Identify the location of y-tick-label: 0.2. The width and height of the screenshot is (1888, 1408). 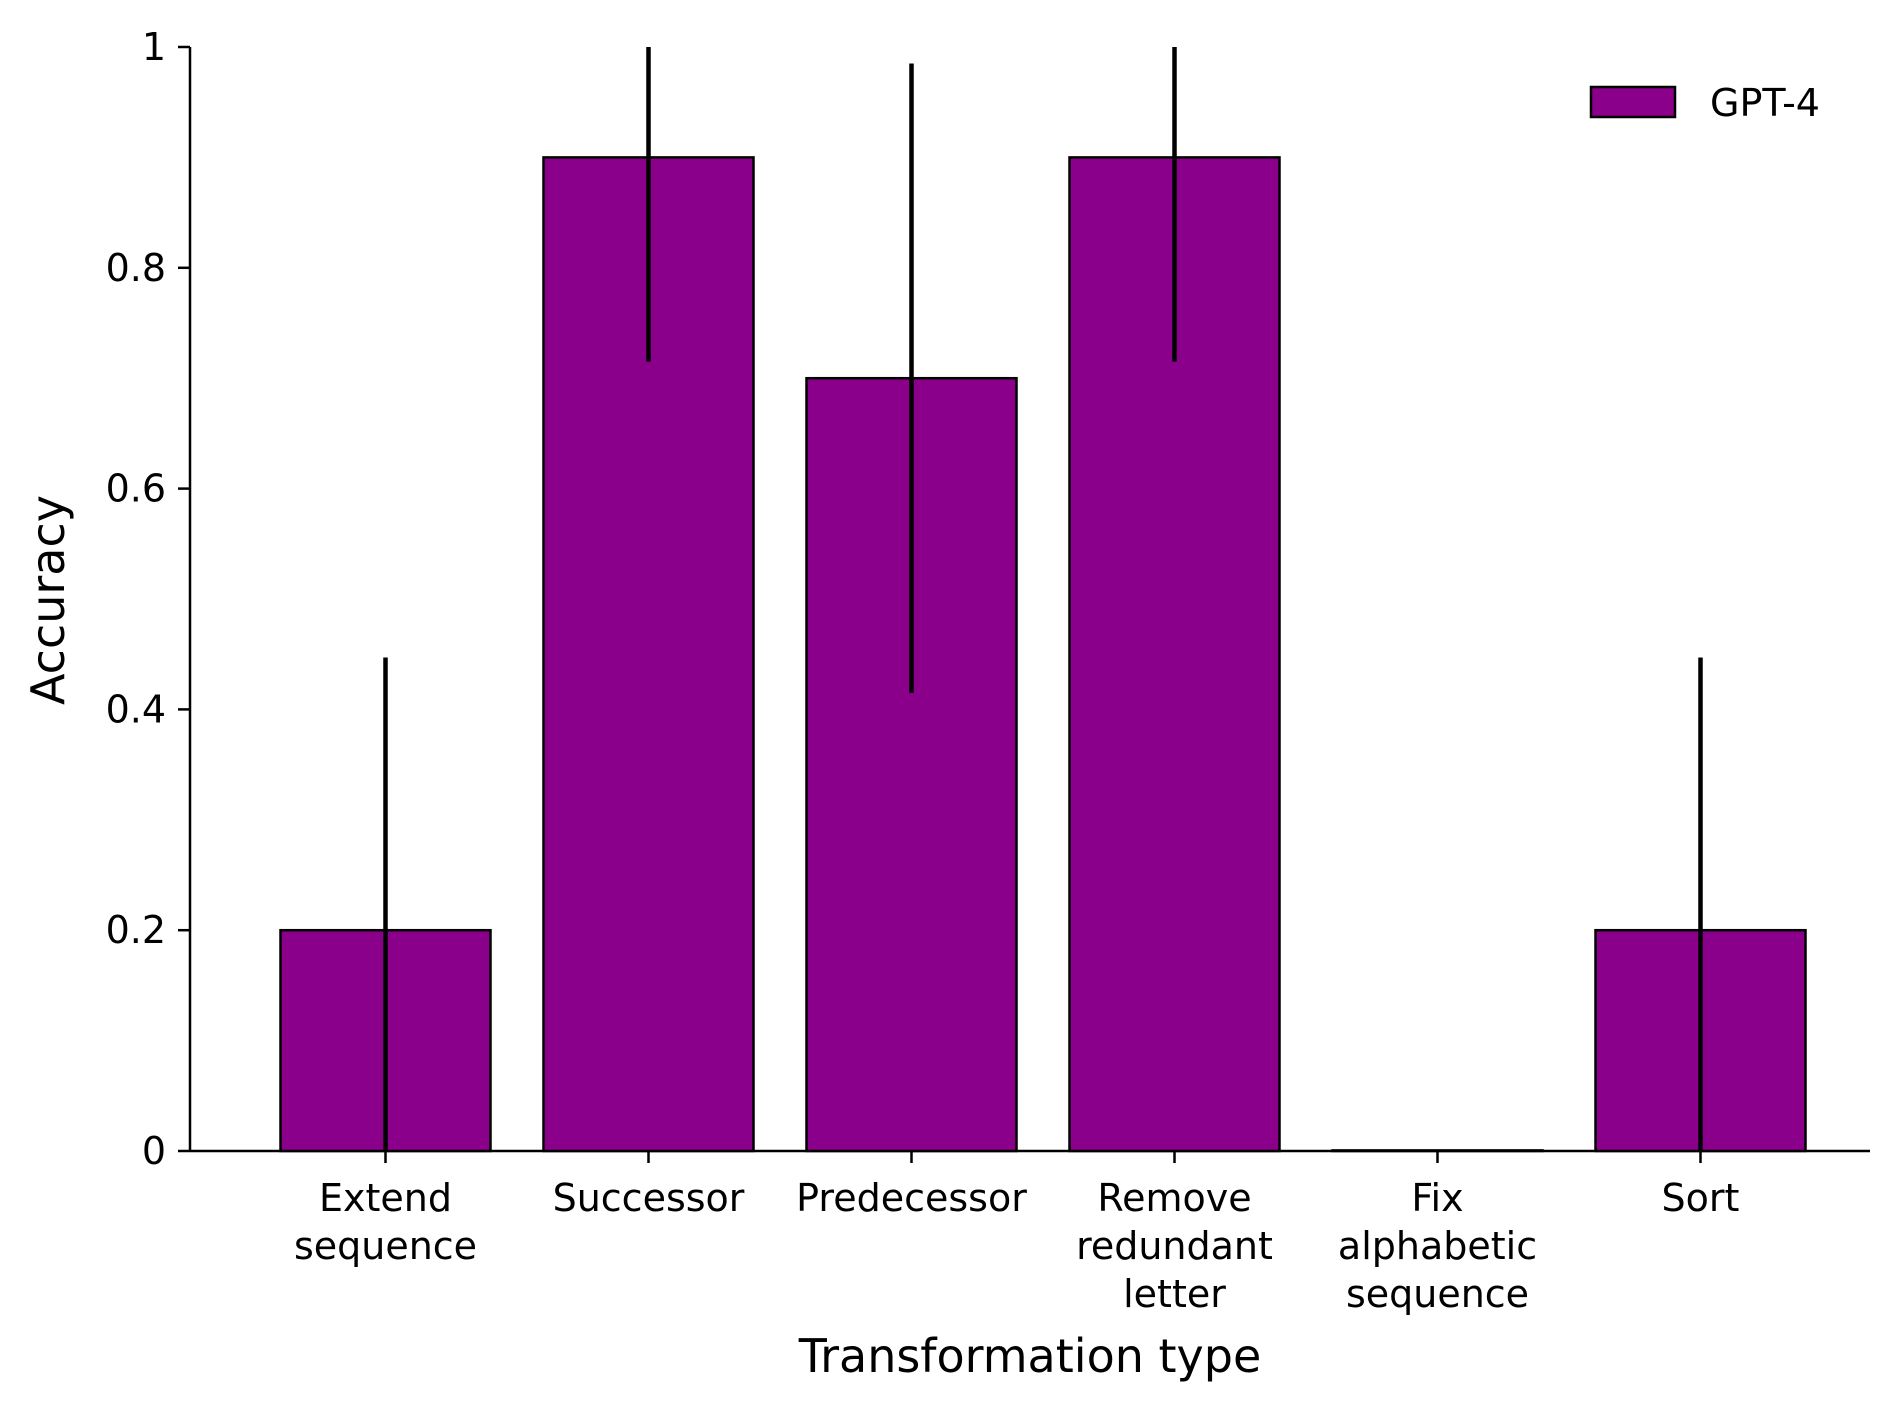
(136, 930).